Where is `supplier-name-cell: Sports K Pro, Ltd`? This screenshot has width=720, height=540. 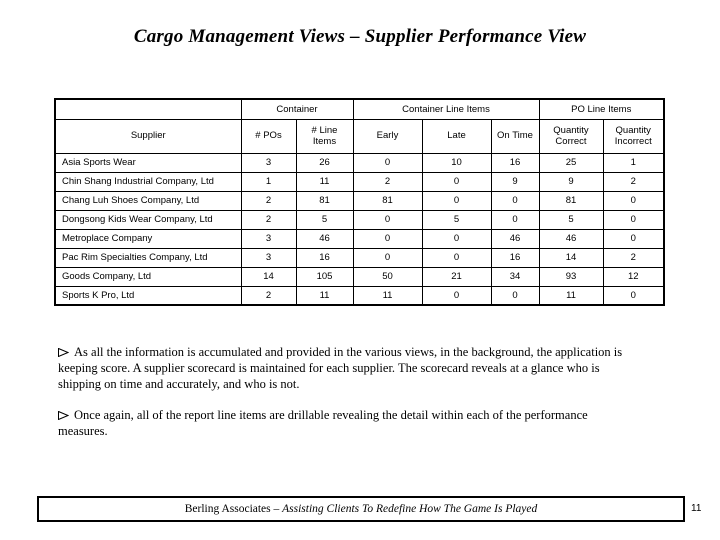
supplier-name-cell: Sports K Pro, Ltd is located at coordinates (148, 295).